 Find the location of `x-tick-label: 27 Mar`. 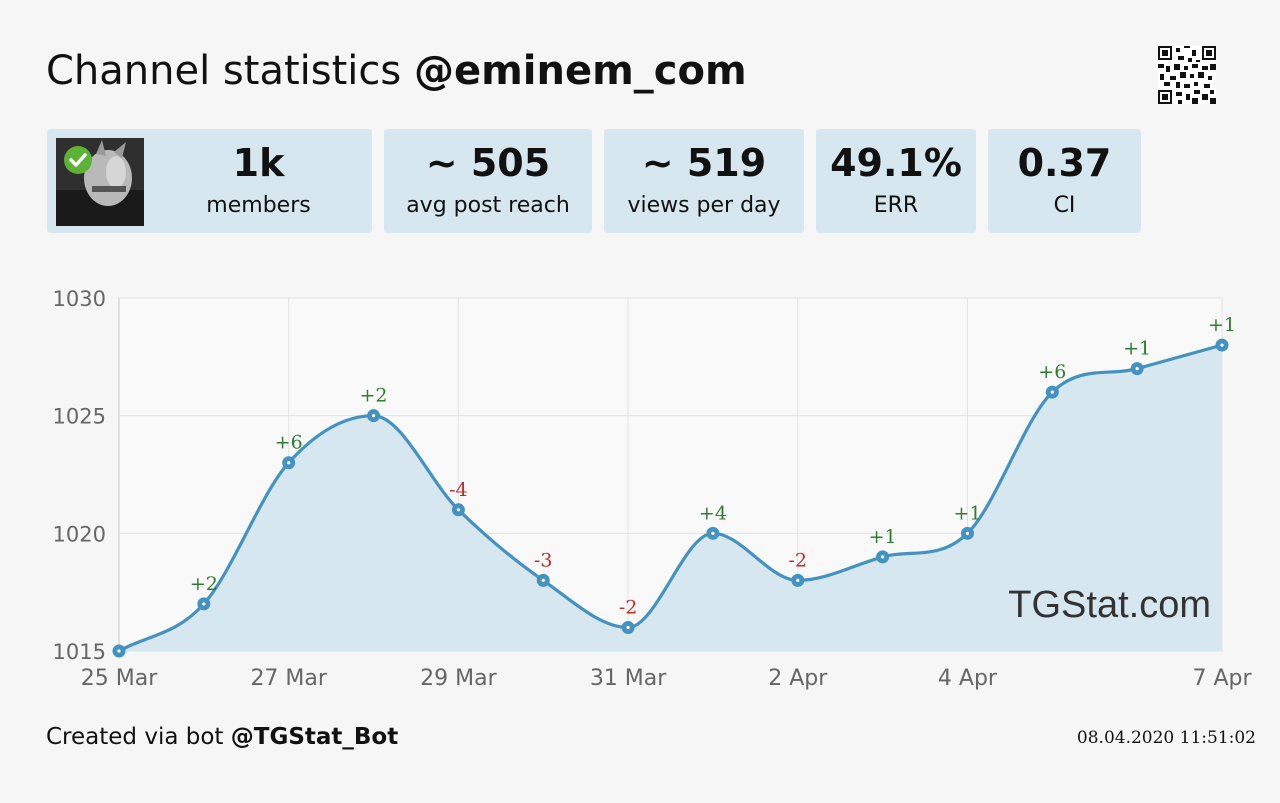

x-tick-label: 27 Mar is located at coordinates (288, 678).